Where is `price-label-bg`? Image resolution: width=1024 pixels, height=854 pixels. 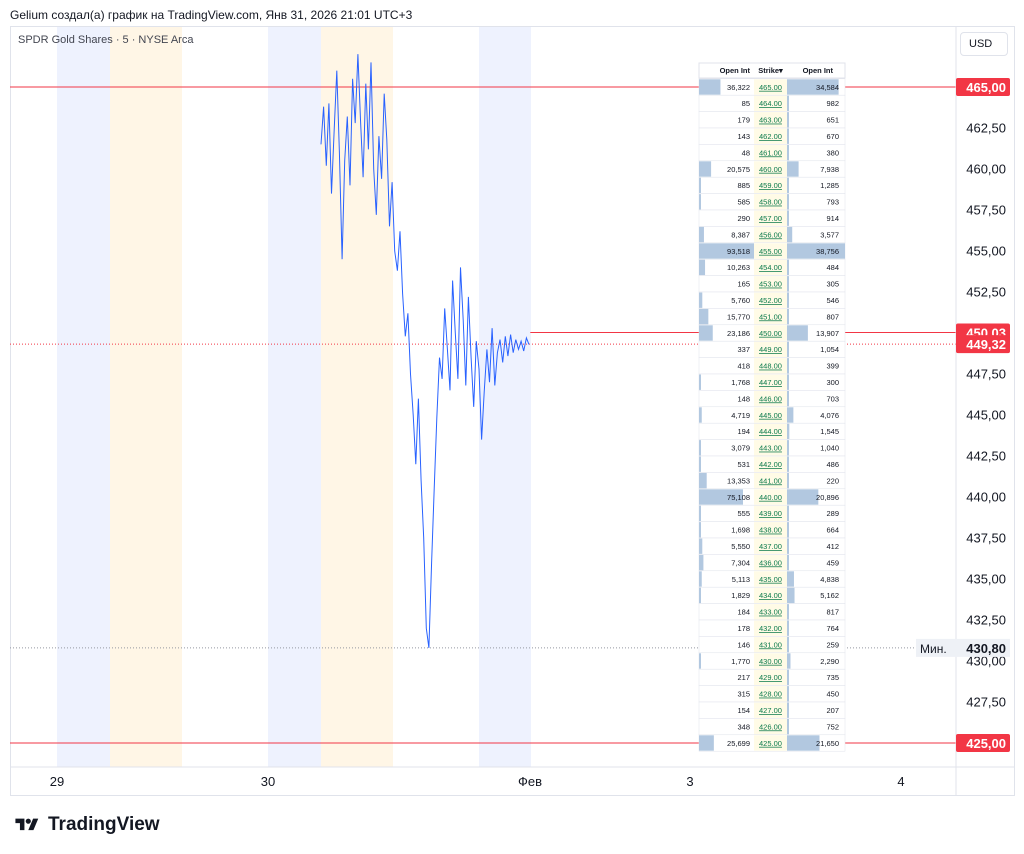 price-label-bg is located at coordinates (983, 87).